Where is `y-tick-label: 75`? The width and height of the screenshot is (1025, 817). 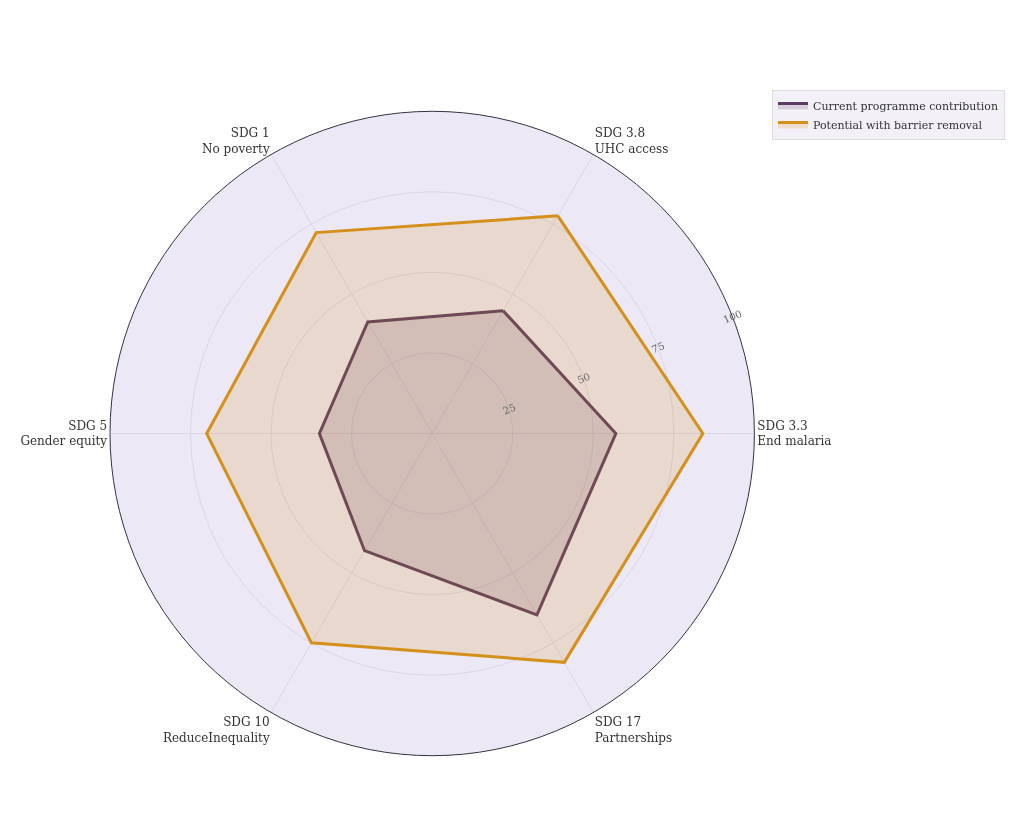 y-tick-label: 75 is located at coordinates (658, 347).